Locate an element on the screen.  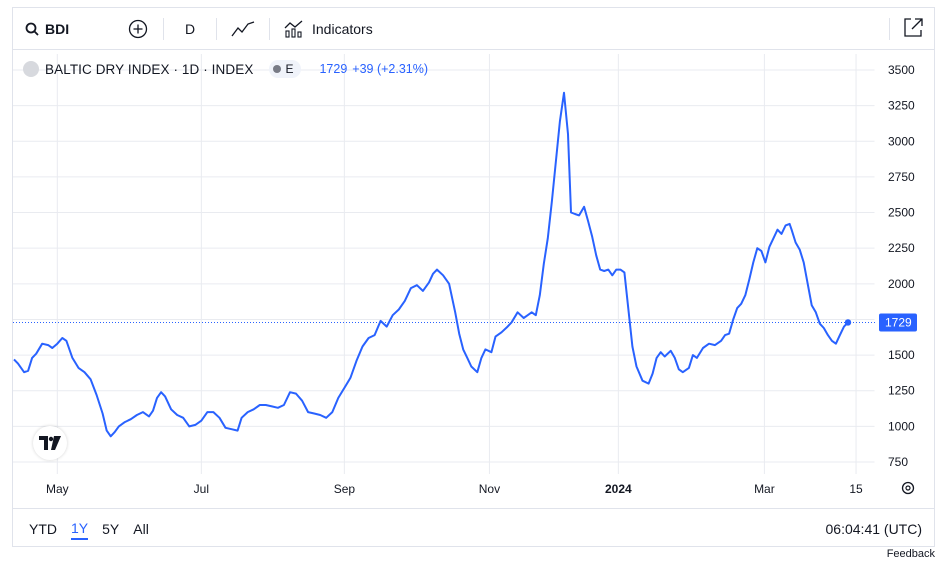
symbol-label: BDI is located at coordinates (57, 28).